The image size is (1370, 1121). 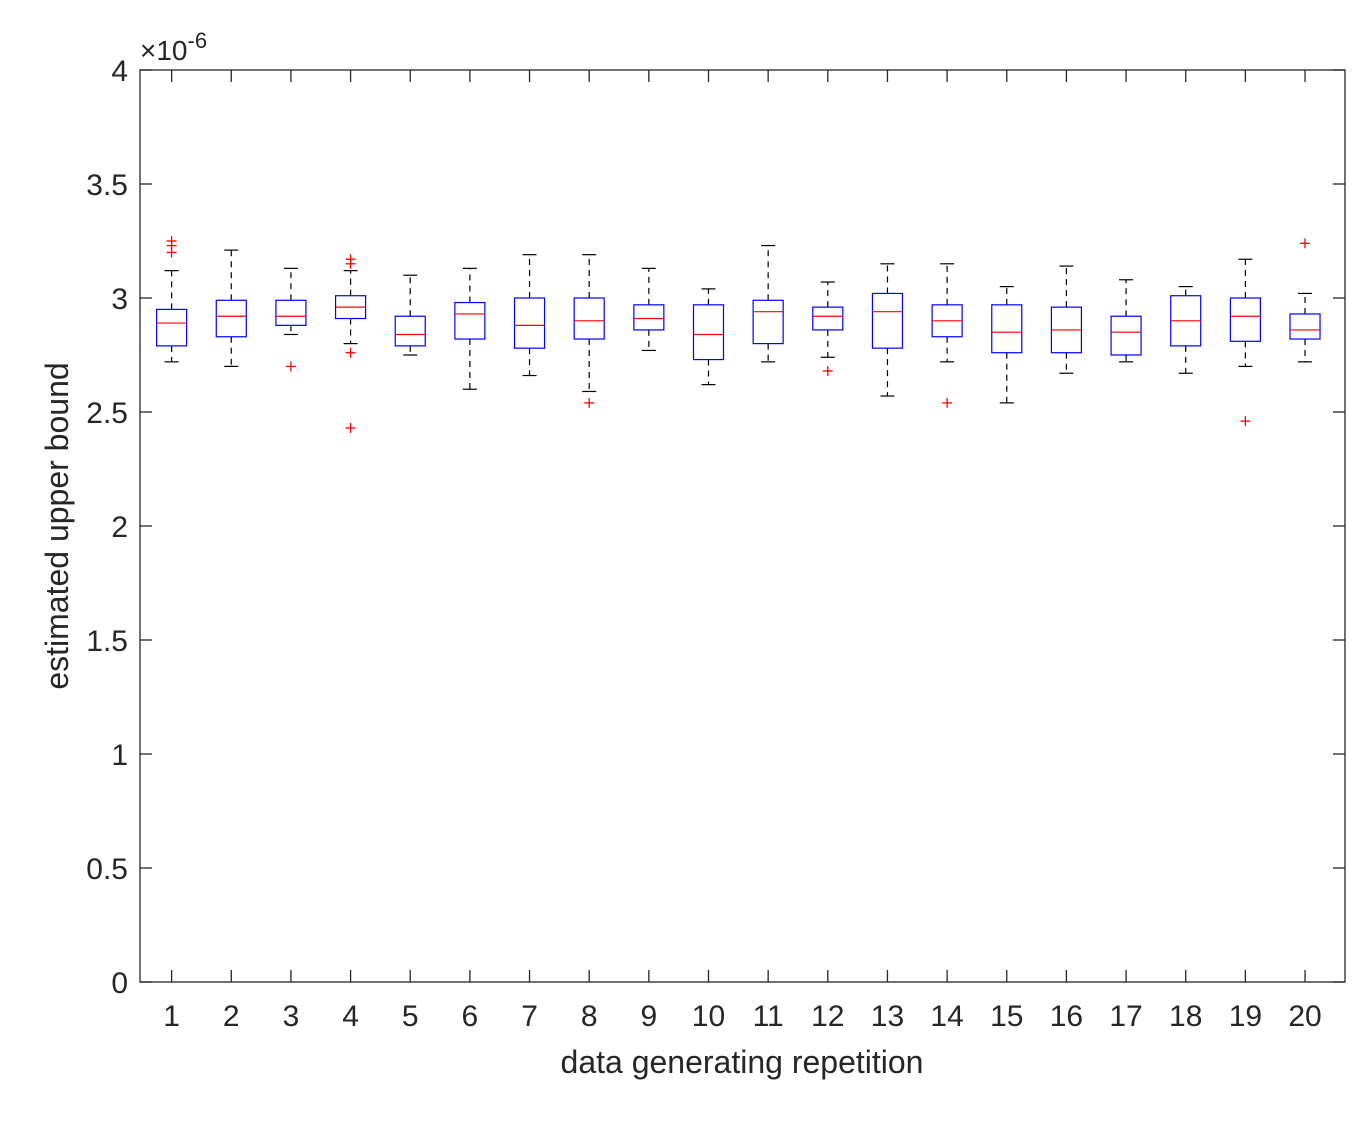 I want to click on y-exponent-label: ×10⁻⁶, so click(x=173, y=47).